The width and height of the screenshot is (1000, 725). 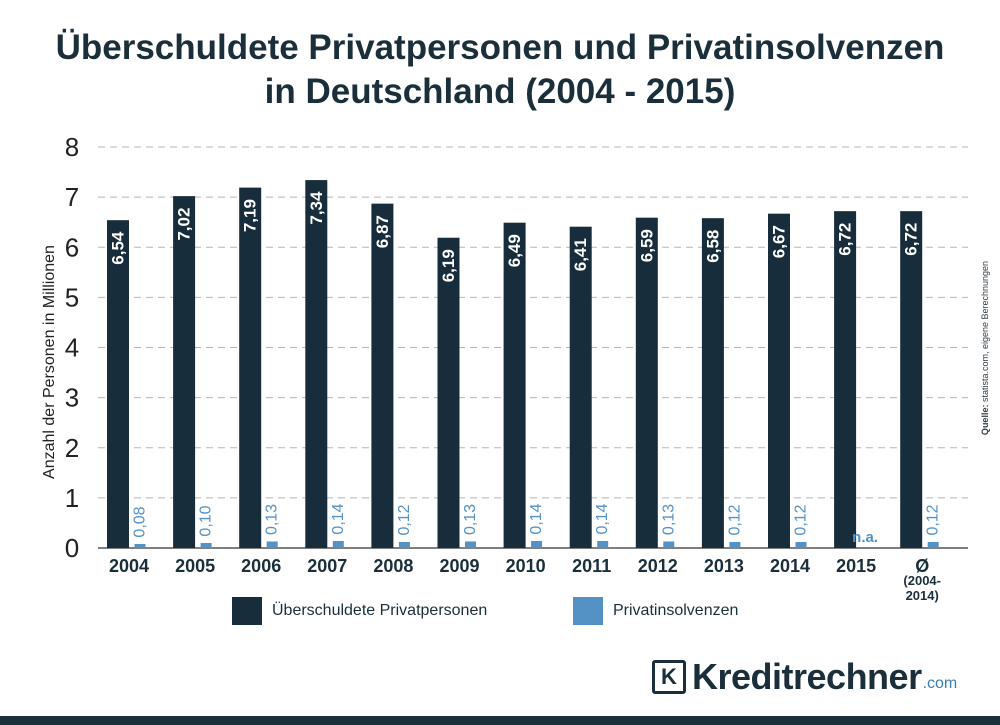 What do you see at coordinates (49, 362) in the screenshot?
I see `y-axis-label: Anzahl der Personen in Millionen` at bounding box center [49, 362].